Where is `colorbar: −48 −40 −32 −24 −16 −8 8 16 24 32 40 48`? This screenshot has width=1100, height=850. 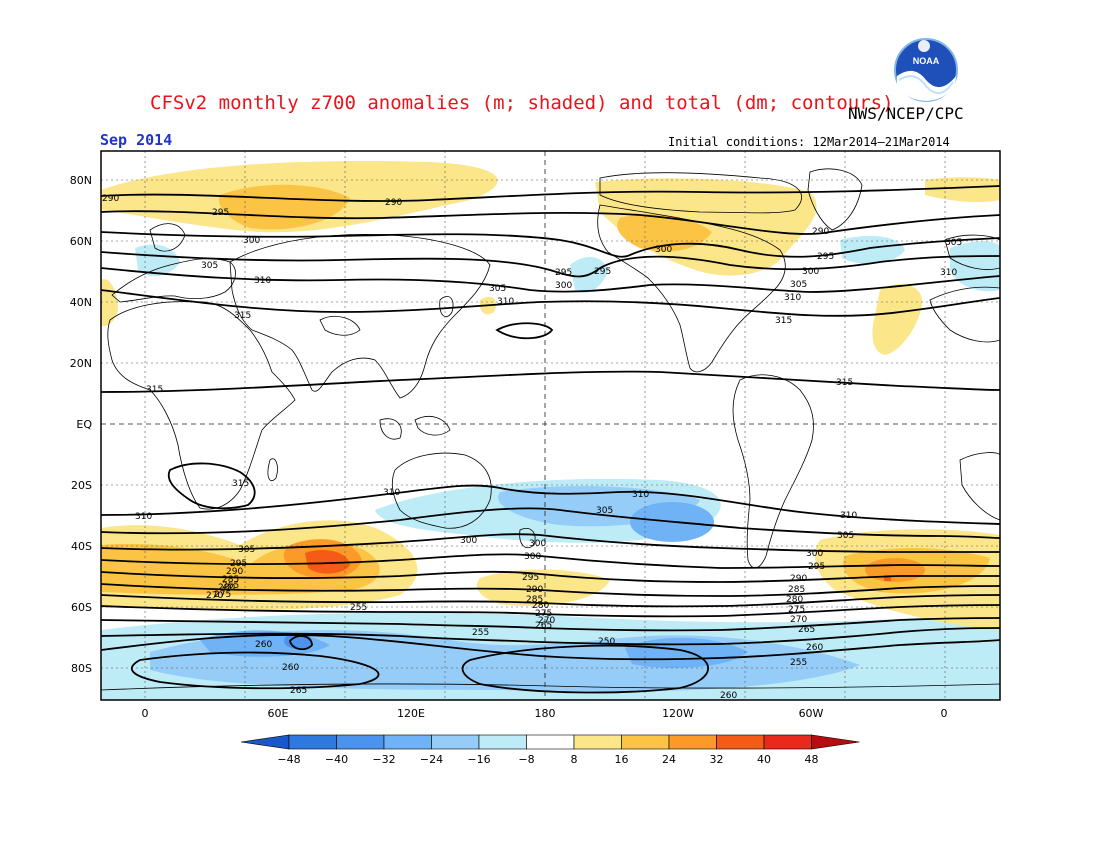
colorbar: −48 −40 −32 −24 −16 −8 8 16 24 32 40 48 is located at coordinates (550, 750).